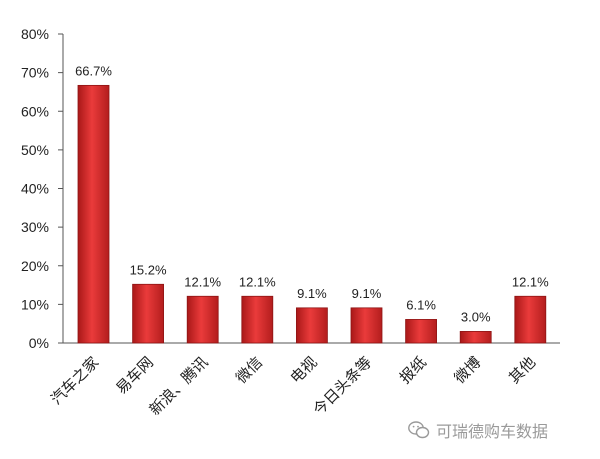  What do you see at coordinates (35, 227) in the screenshot?
I see `y-tick-label: 30%` at bounding box center [35, 227].